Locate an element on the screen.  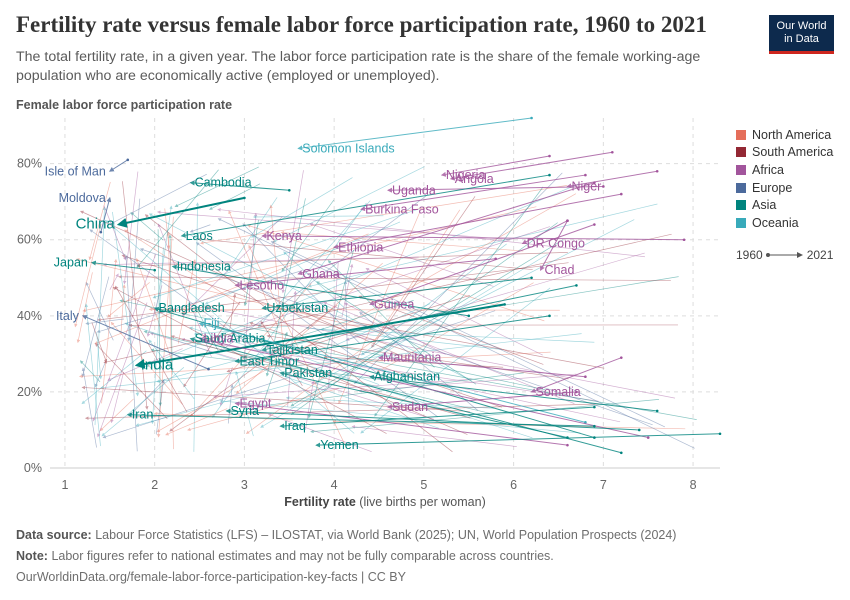
country-label: Sudan is located at coordinates (410, 407).